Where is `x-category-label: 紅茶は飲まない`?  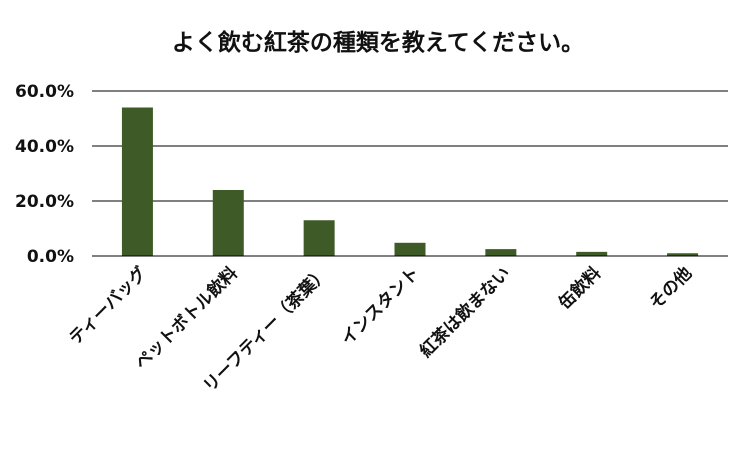
x-category-label: 紅茶は飲まない is located at coordinates (464, 312).